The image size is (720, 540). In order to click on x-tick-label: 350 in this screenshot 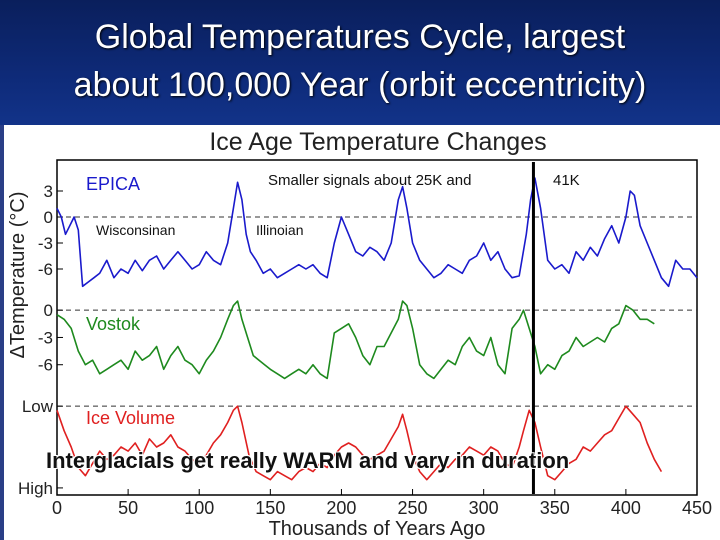, I will do `click(555, 508)`.